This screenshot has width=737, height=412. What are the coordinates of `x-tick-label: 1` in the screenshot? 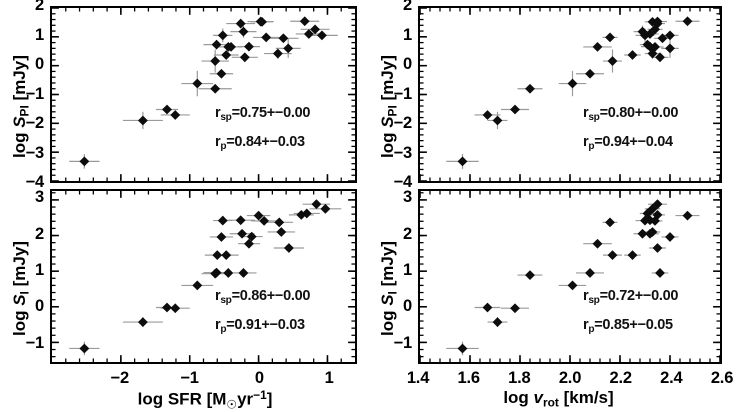 It's located at (329, 378).